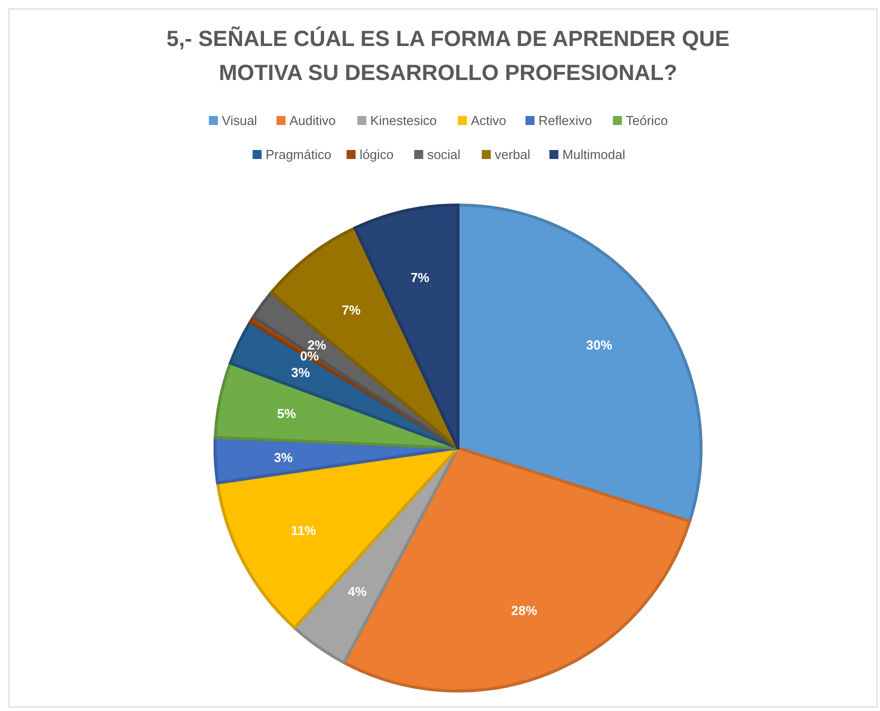  What do you see at coordinates (303, 530) in the screenshot?
I see `data-label: 11%` at bounding box center [303, 530].